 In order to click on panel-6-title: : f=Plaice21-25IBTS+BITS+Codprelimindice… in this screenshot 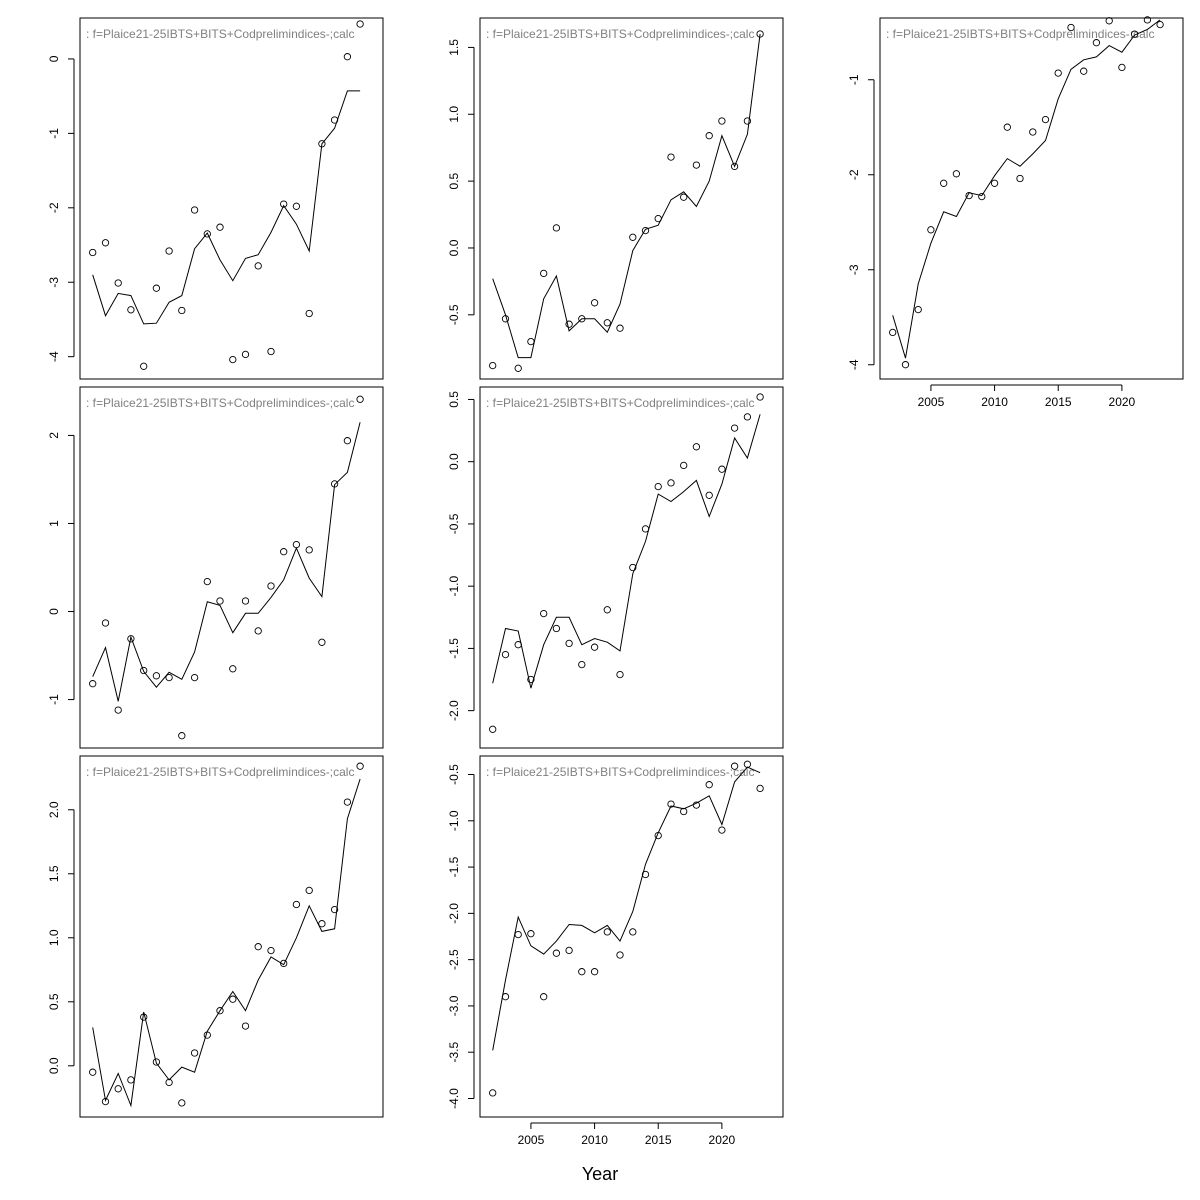, I will do `click(220, 772)`.